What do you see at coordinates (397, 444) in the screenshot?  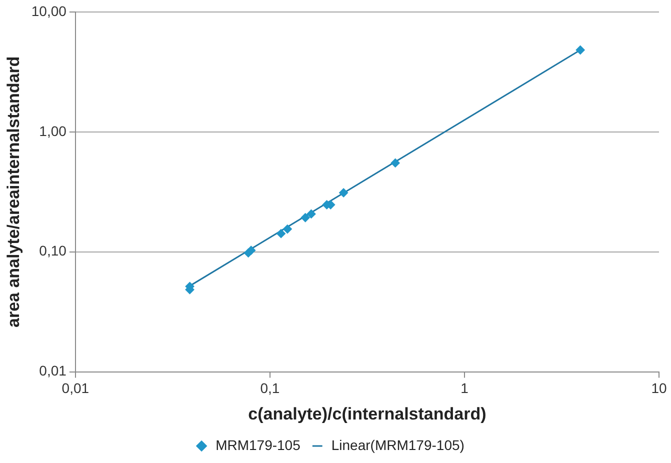 I see `legend-label: Linear(MRM179-105)` at bounding box center [397, 444].